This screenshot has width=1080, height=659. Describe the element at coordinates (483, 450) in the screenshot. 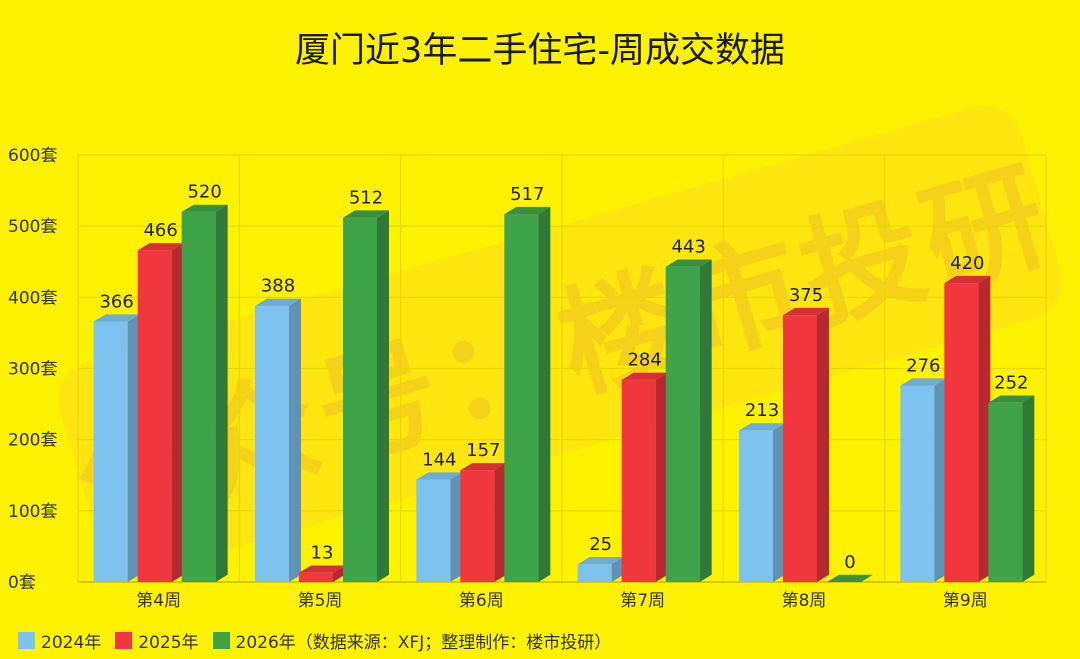

I see `bar-value-label: 157` at that location.